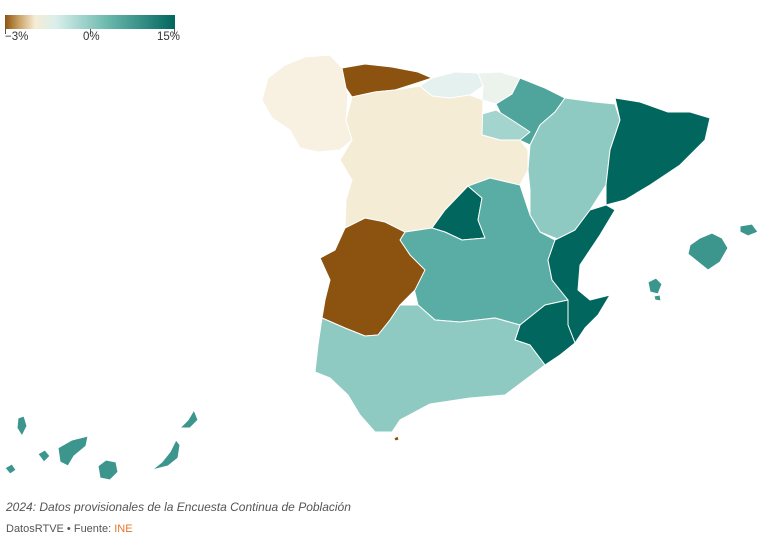 Image resolution: width=765 pixels, height=539 pixels. What do you see at coordinates (44, 456) in the screenshot?
I see `region-canarias-la-gomera` at bounding box center [44, 456].